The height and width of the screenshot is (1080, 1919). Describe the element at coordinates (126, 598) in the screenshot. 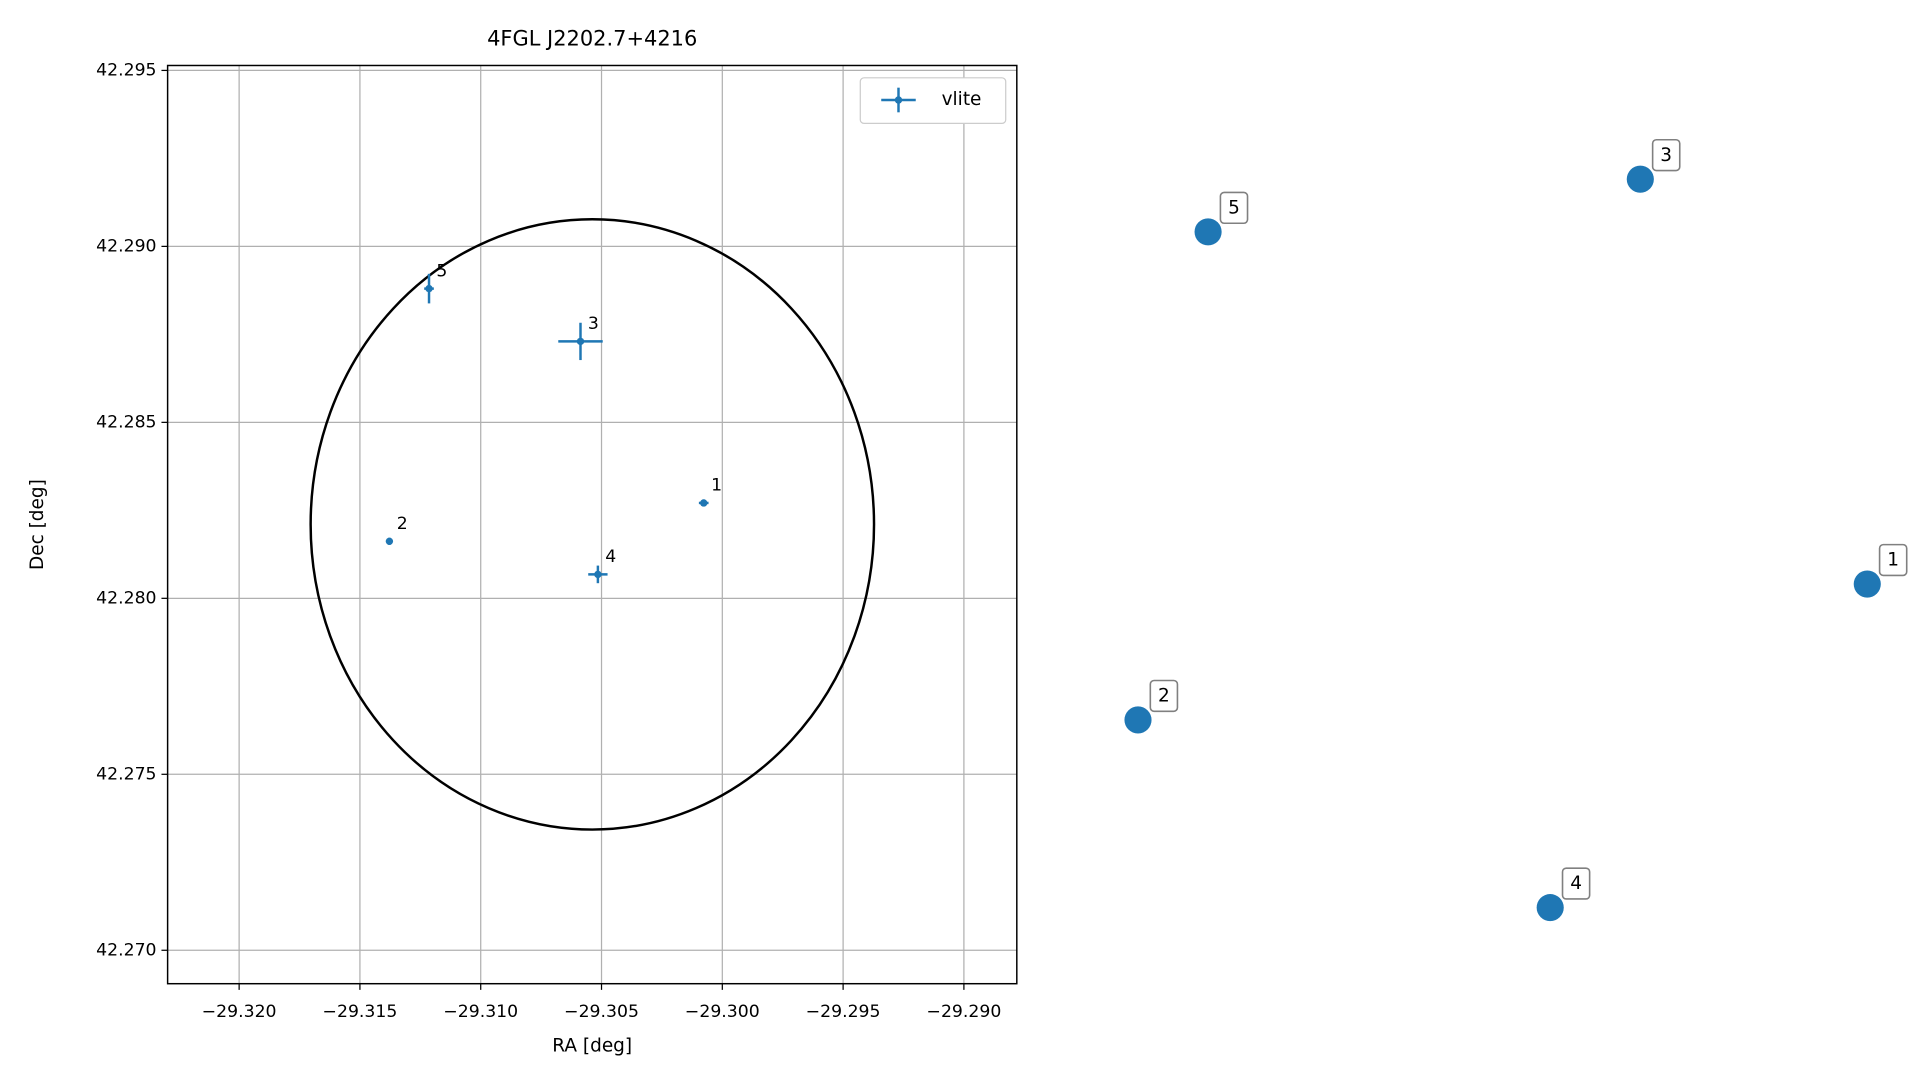

I see `y-tick-label: 42.280` at that location.